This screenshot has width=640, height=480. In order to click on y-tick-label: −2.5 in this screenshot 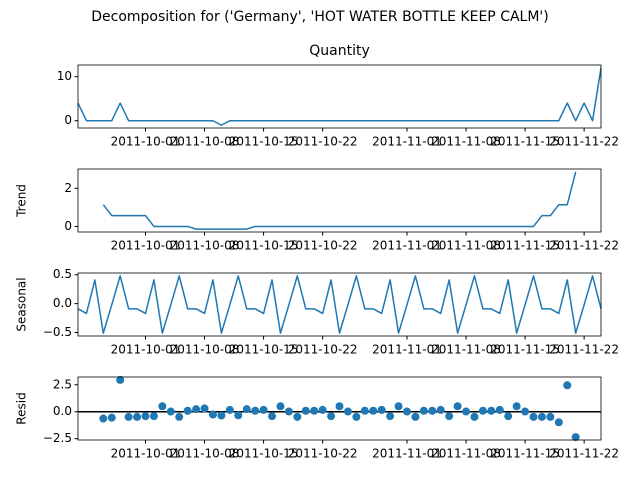, I will do `click(57, 438)`.